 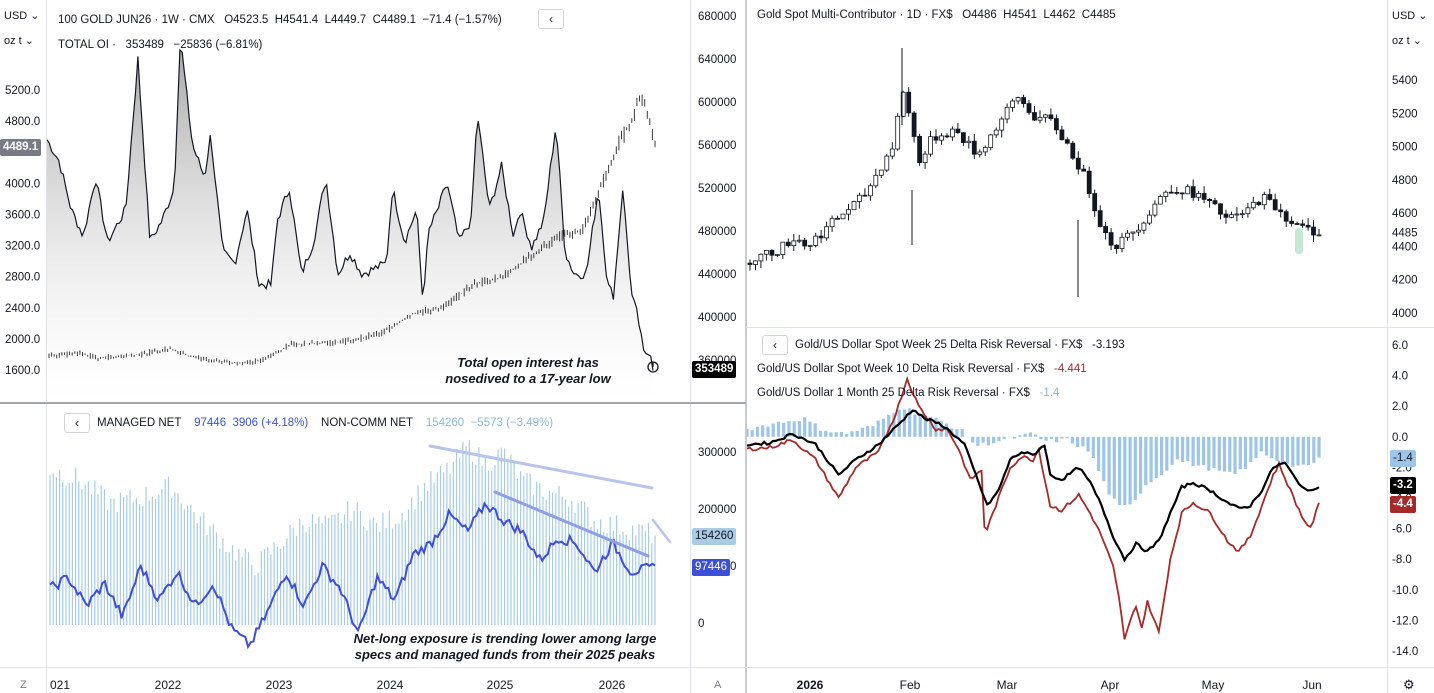 I want to click on noncomm-last-label: 154260, so click(x=714, y=536).